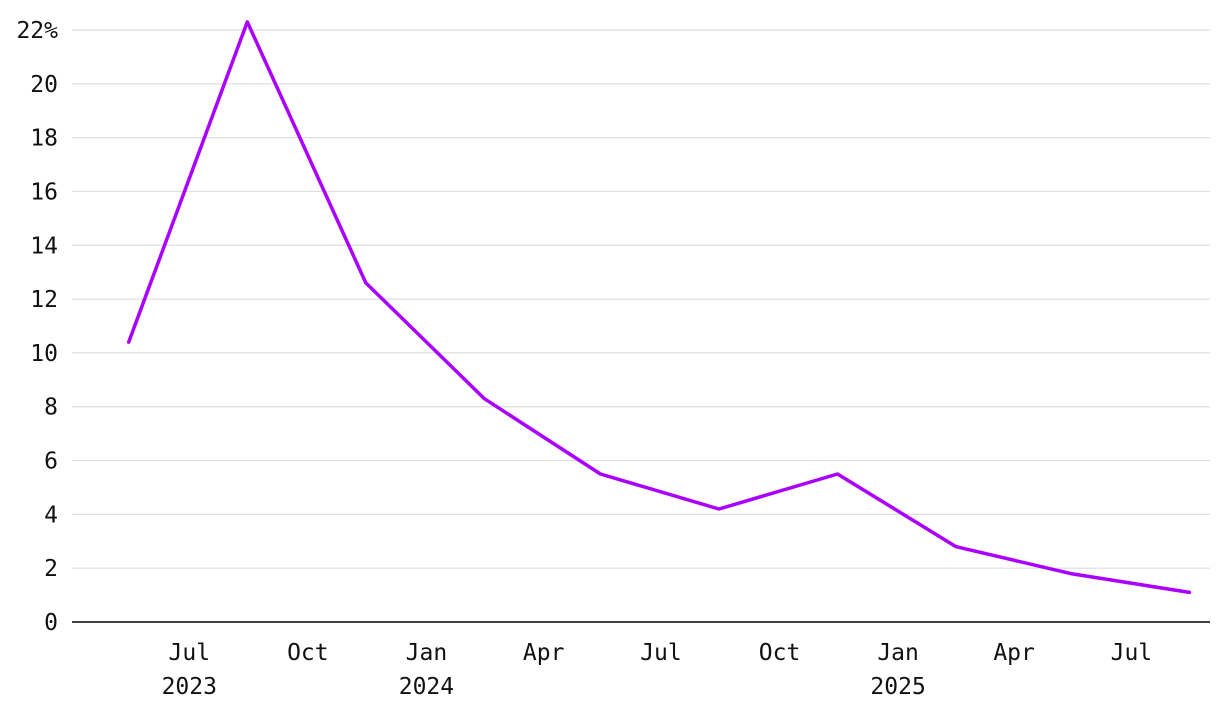  I want to click on y-axis-tick-labels: 0 2 4 6 8 10 12 14 16 18 20 22%, so click(37, 327).